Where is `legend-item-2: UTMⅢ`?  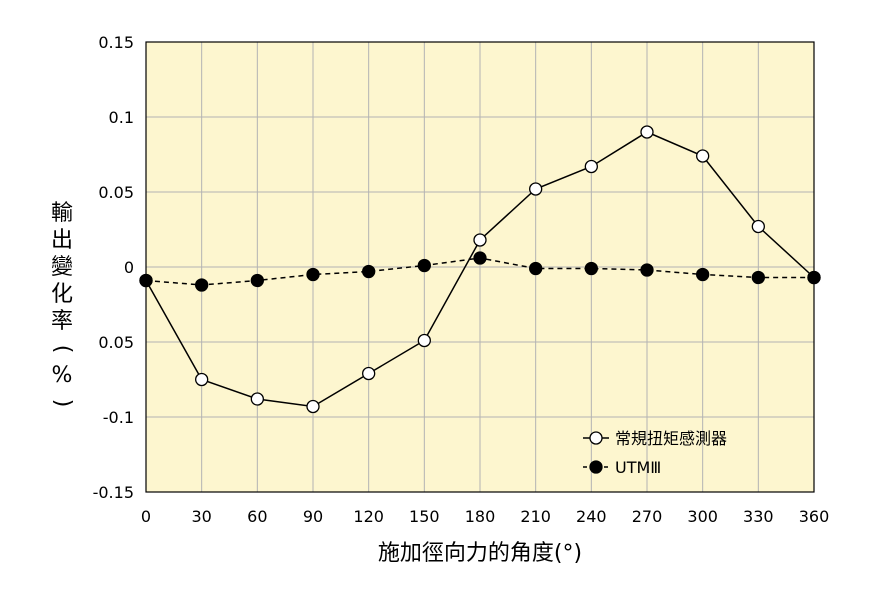
legend-item-2: UTMⅢ is located at coordinates (622, 467).